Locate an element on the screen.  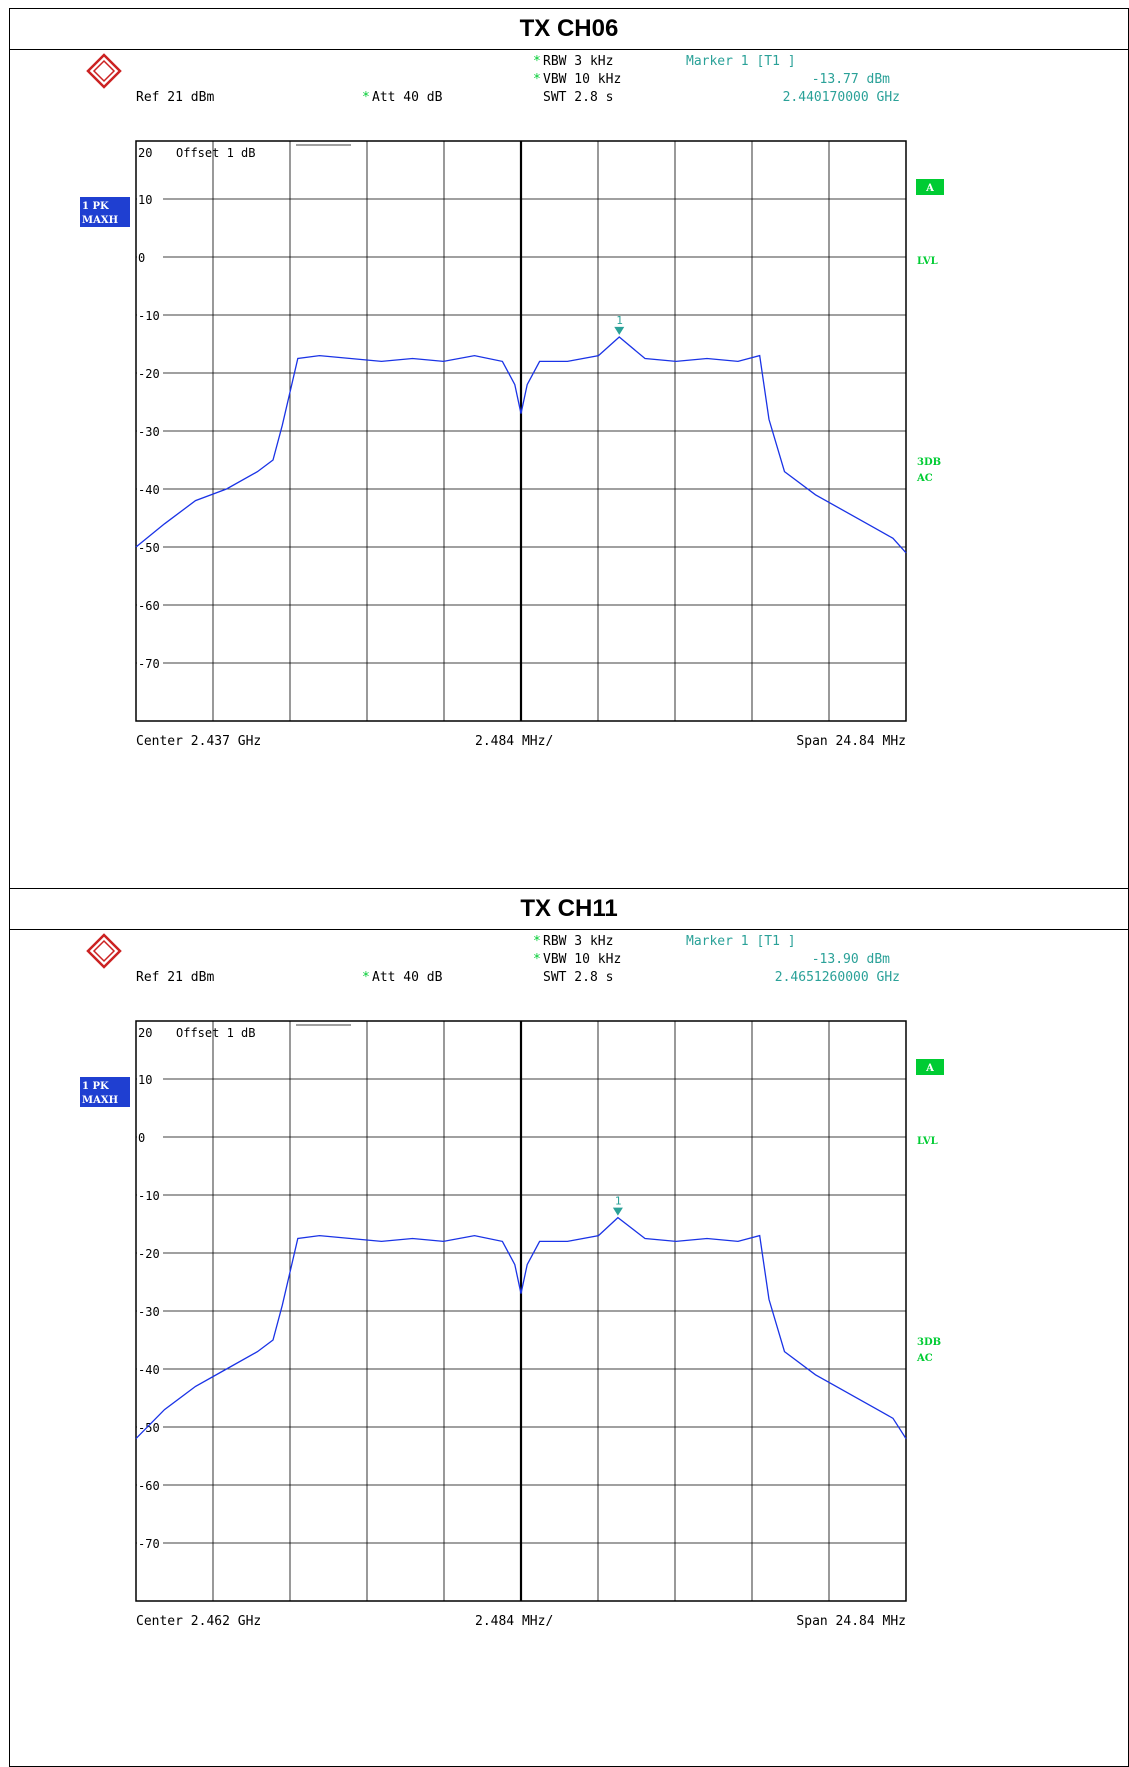
marker-frequency: 2.440170000 GHz is located at coordinates (841, 97).